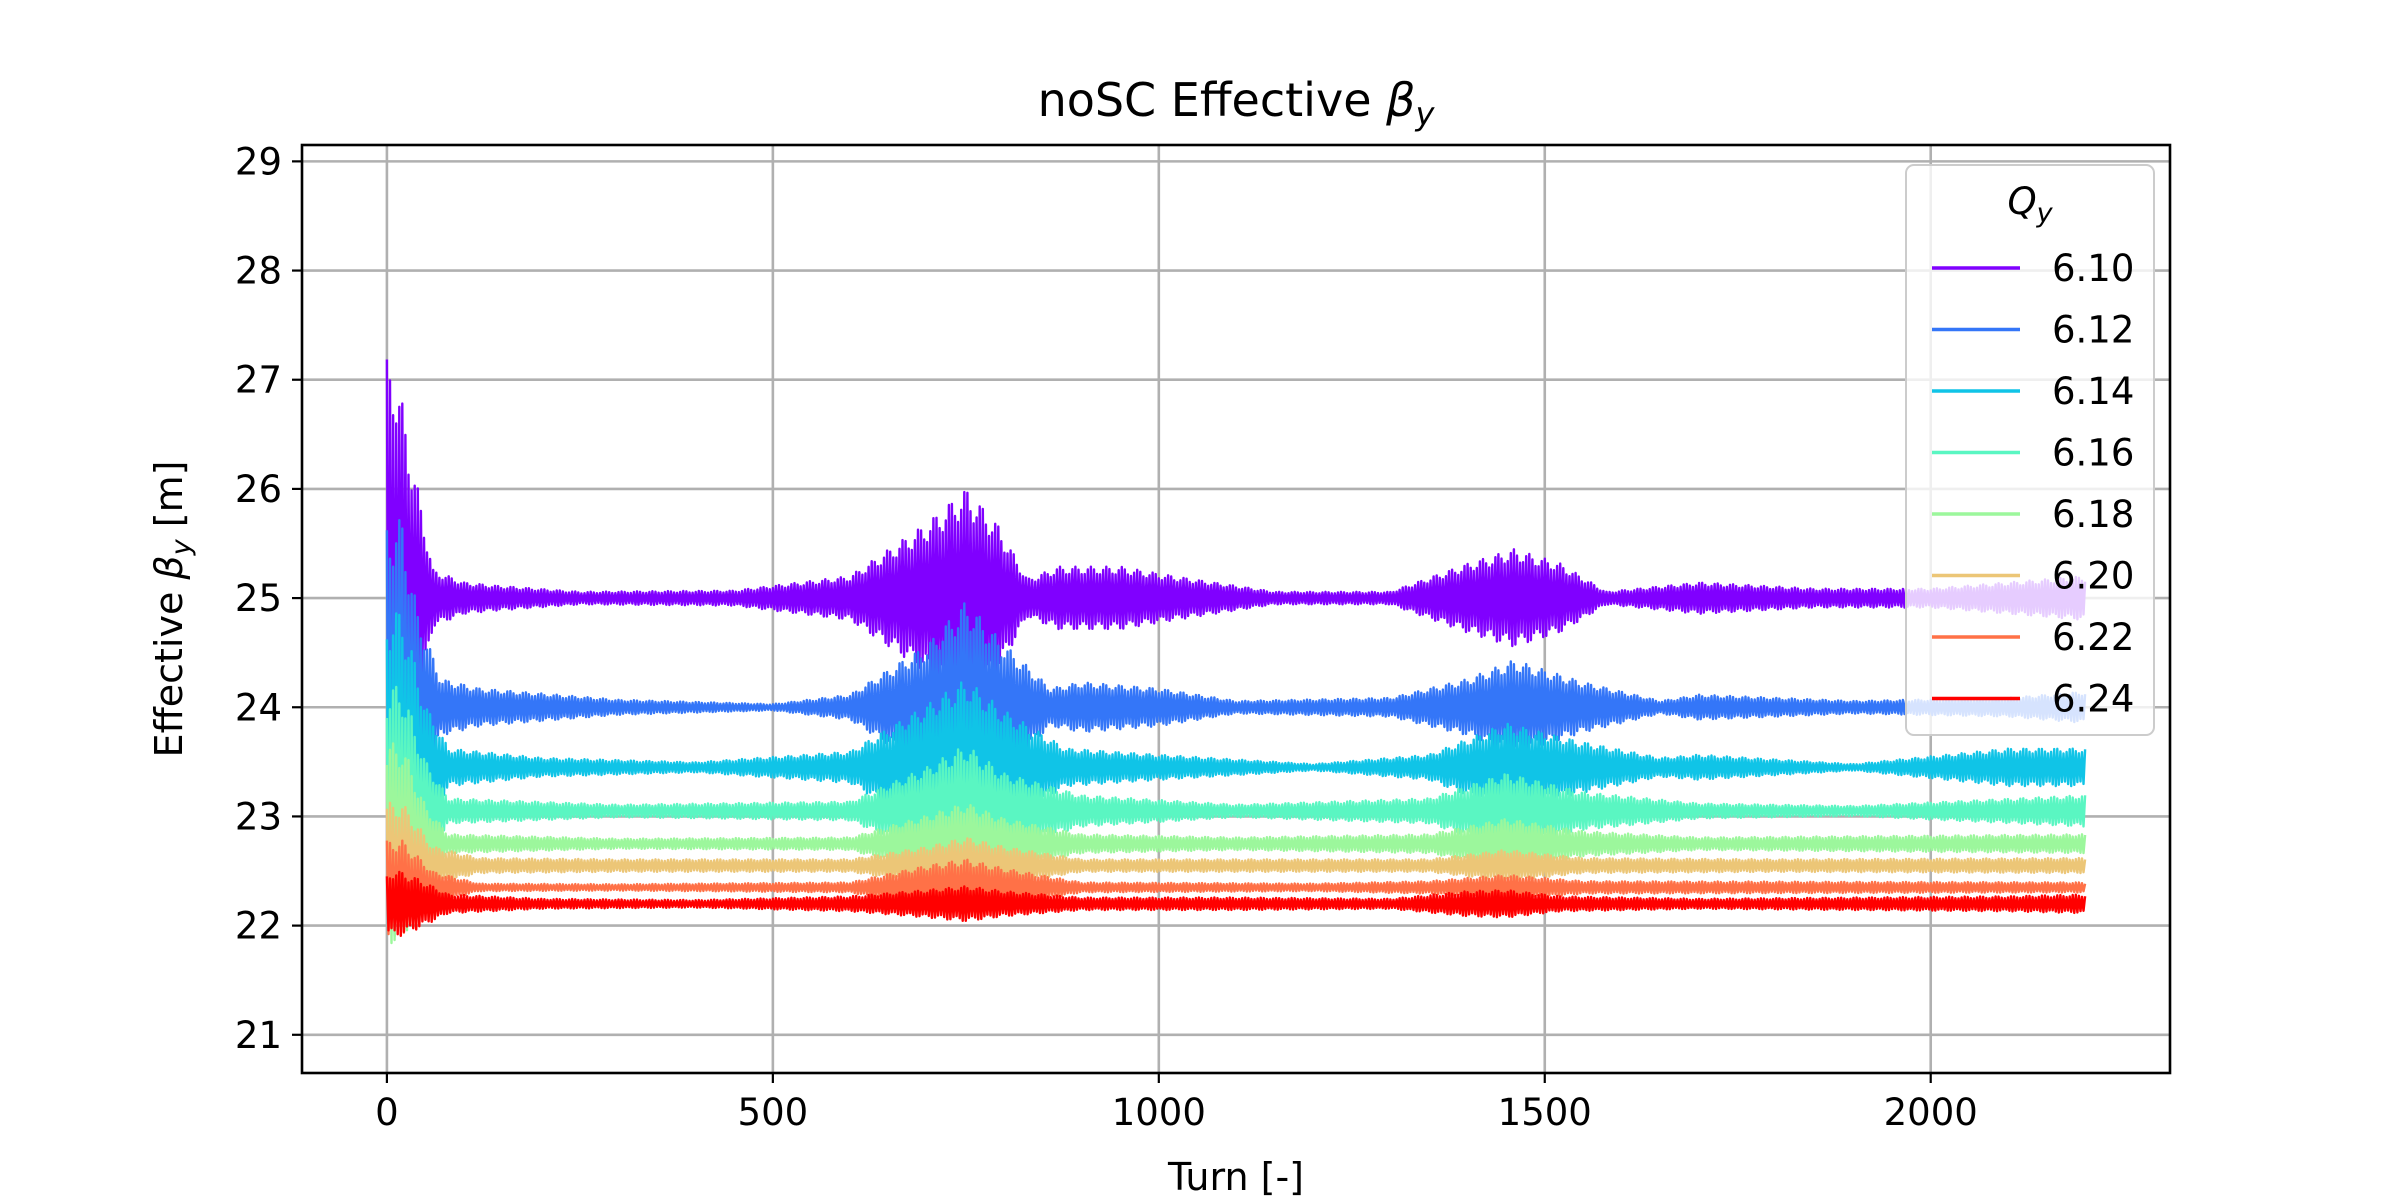 The height and width of the screenshot is (1200, 2400). I want to click on legend-label: 6.10, so click(2093, 268).